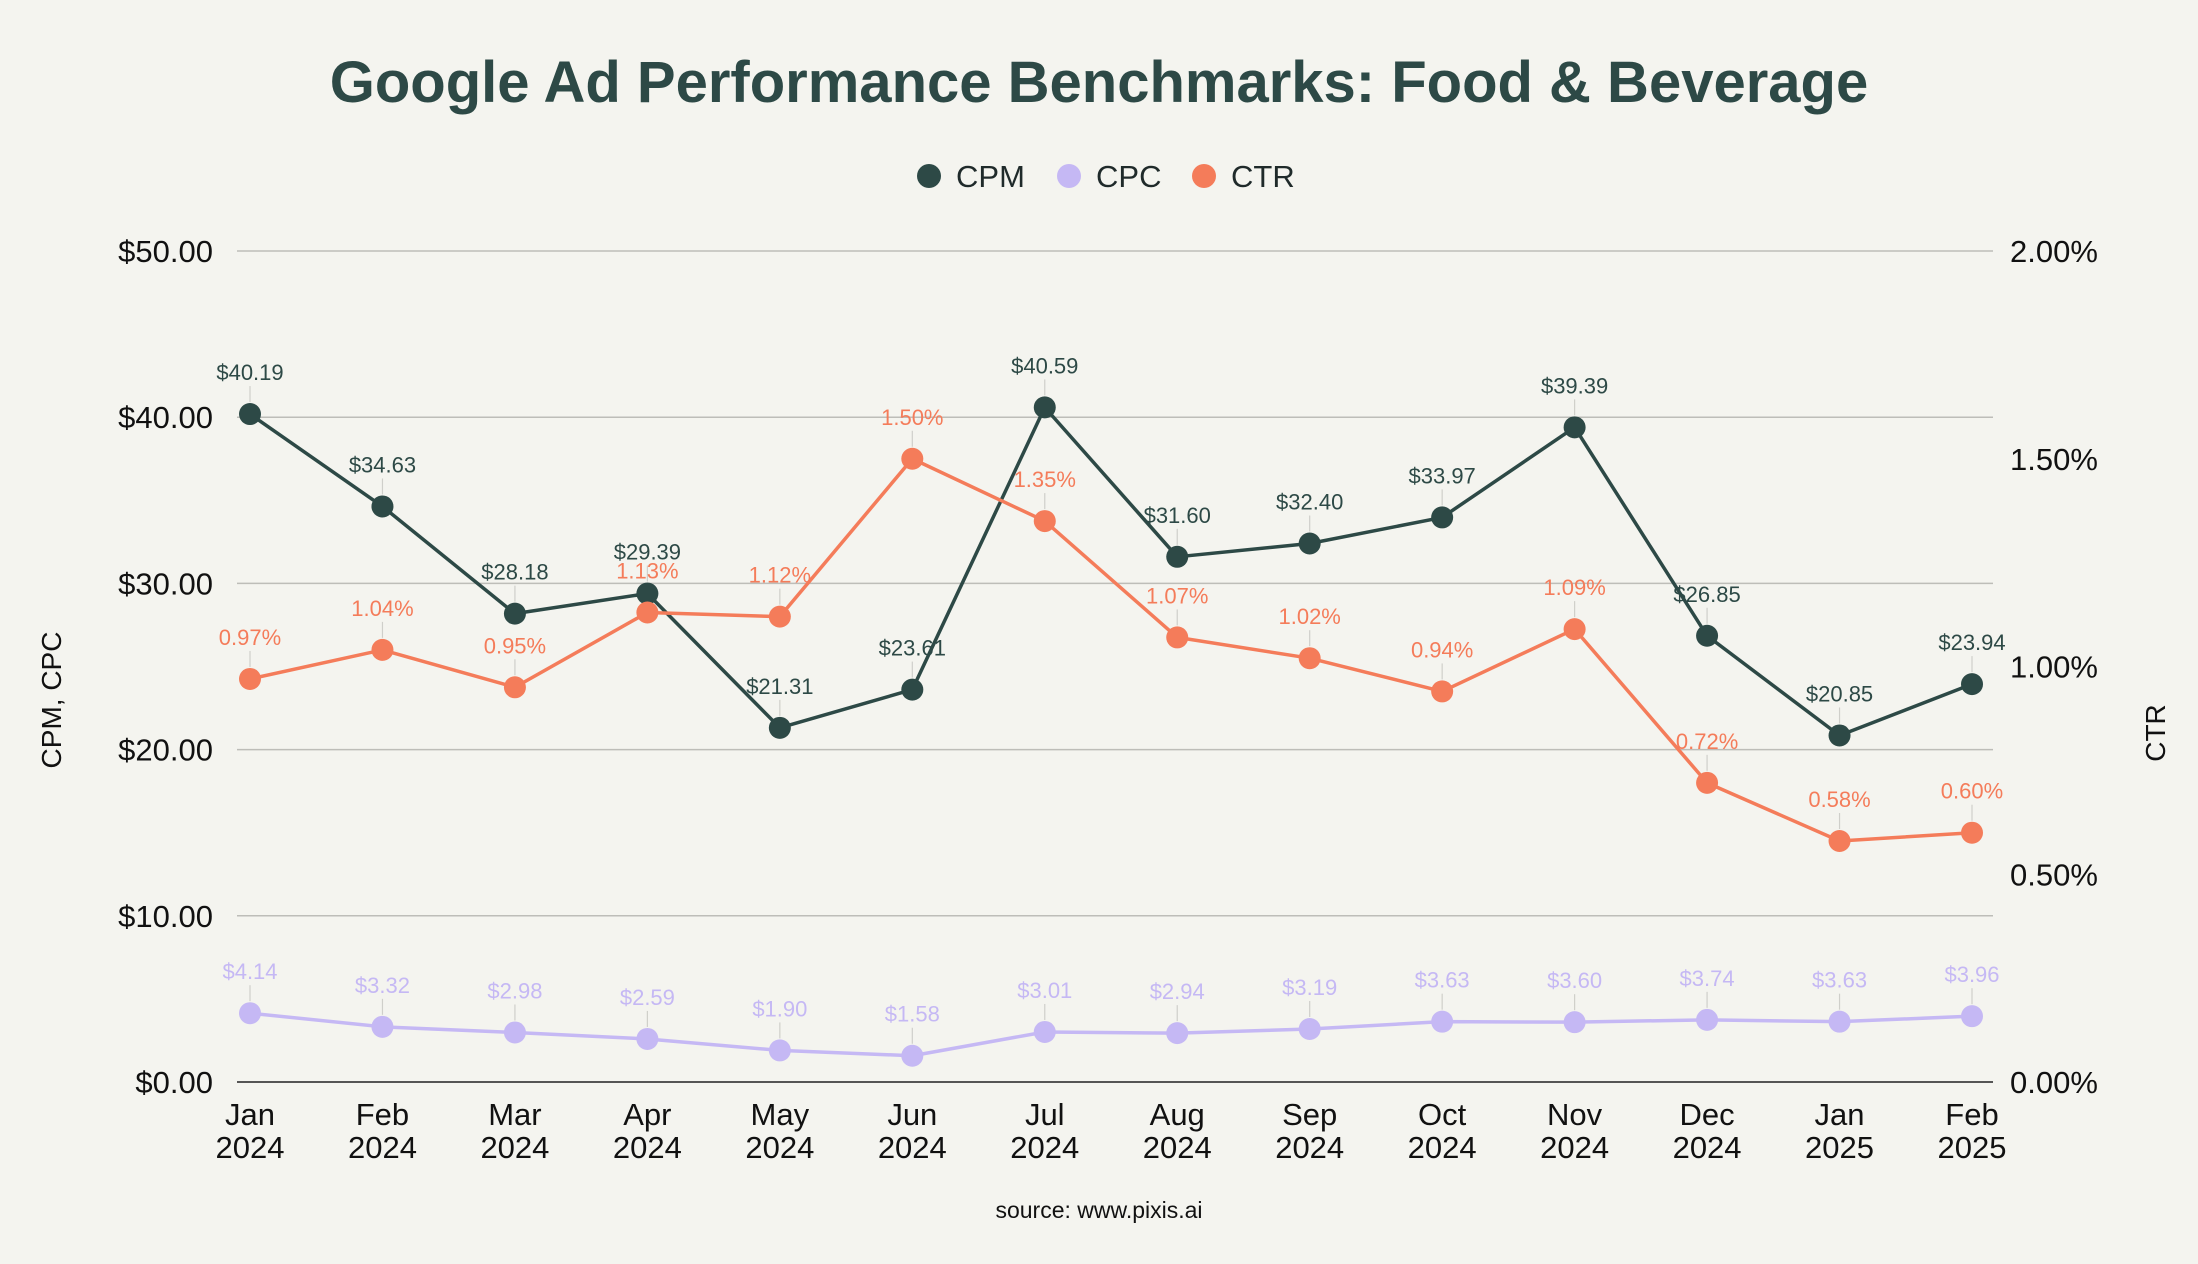 This screenshot has width=2198, height=1264. I want to click on data-label-cpc: $3.19, so click(1309, 987).